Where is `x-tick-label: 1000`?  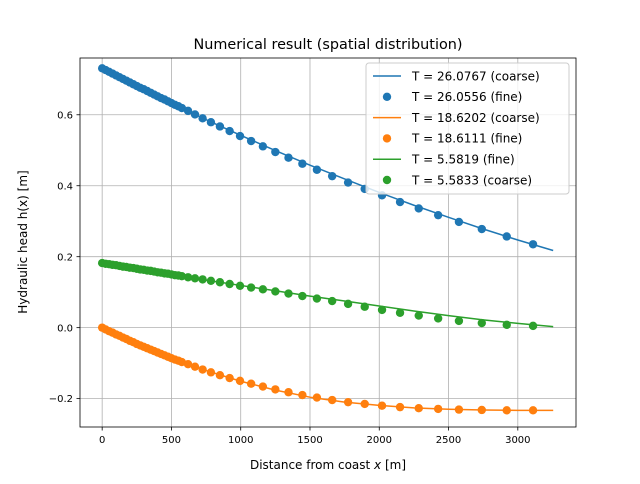
x-tick-label: 1000 is located at coordinates (240, 440).